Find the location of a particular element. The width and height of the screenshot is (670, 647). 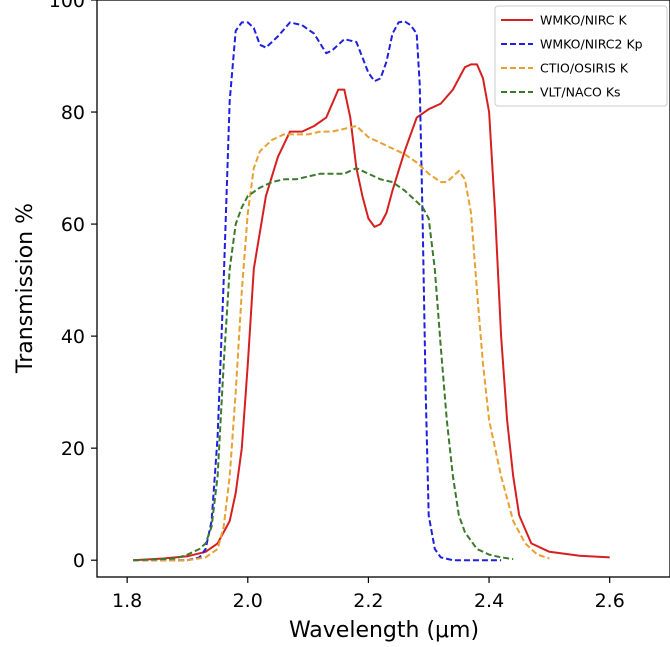

x-axis-ticks: 1.8 2.0 2.2 2.4 2.6 is located at coordinates (368, 594).